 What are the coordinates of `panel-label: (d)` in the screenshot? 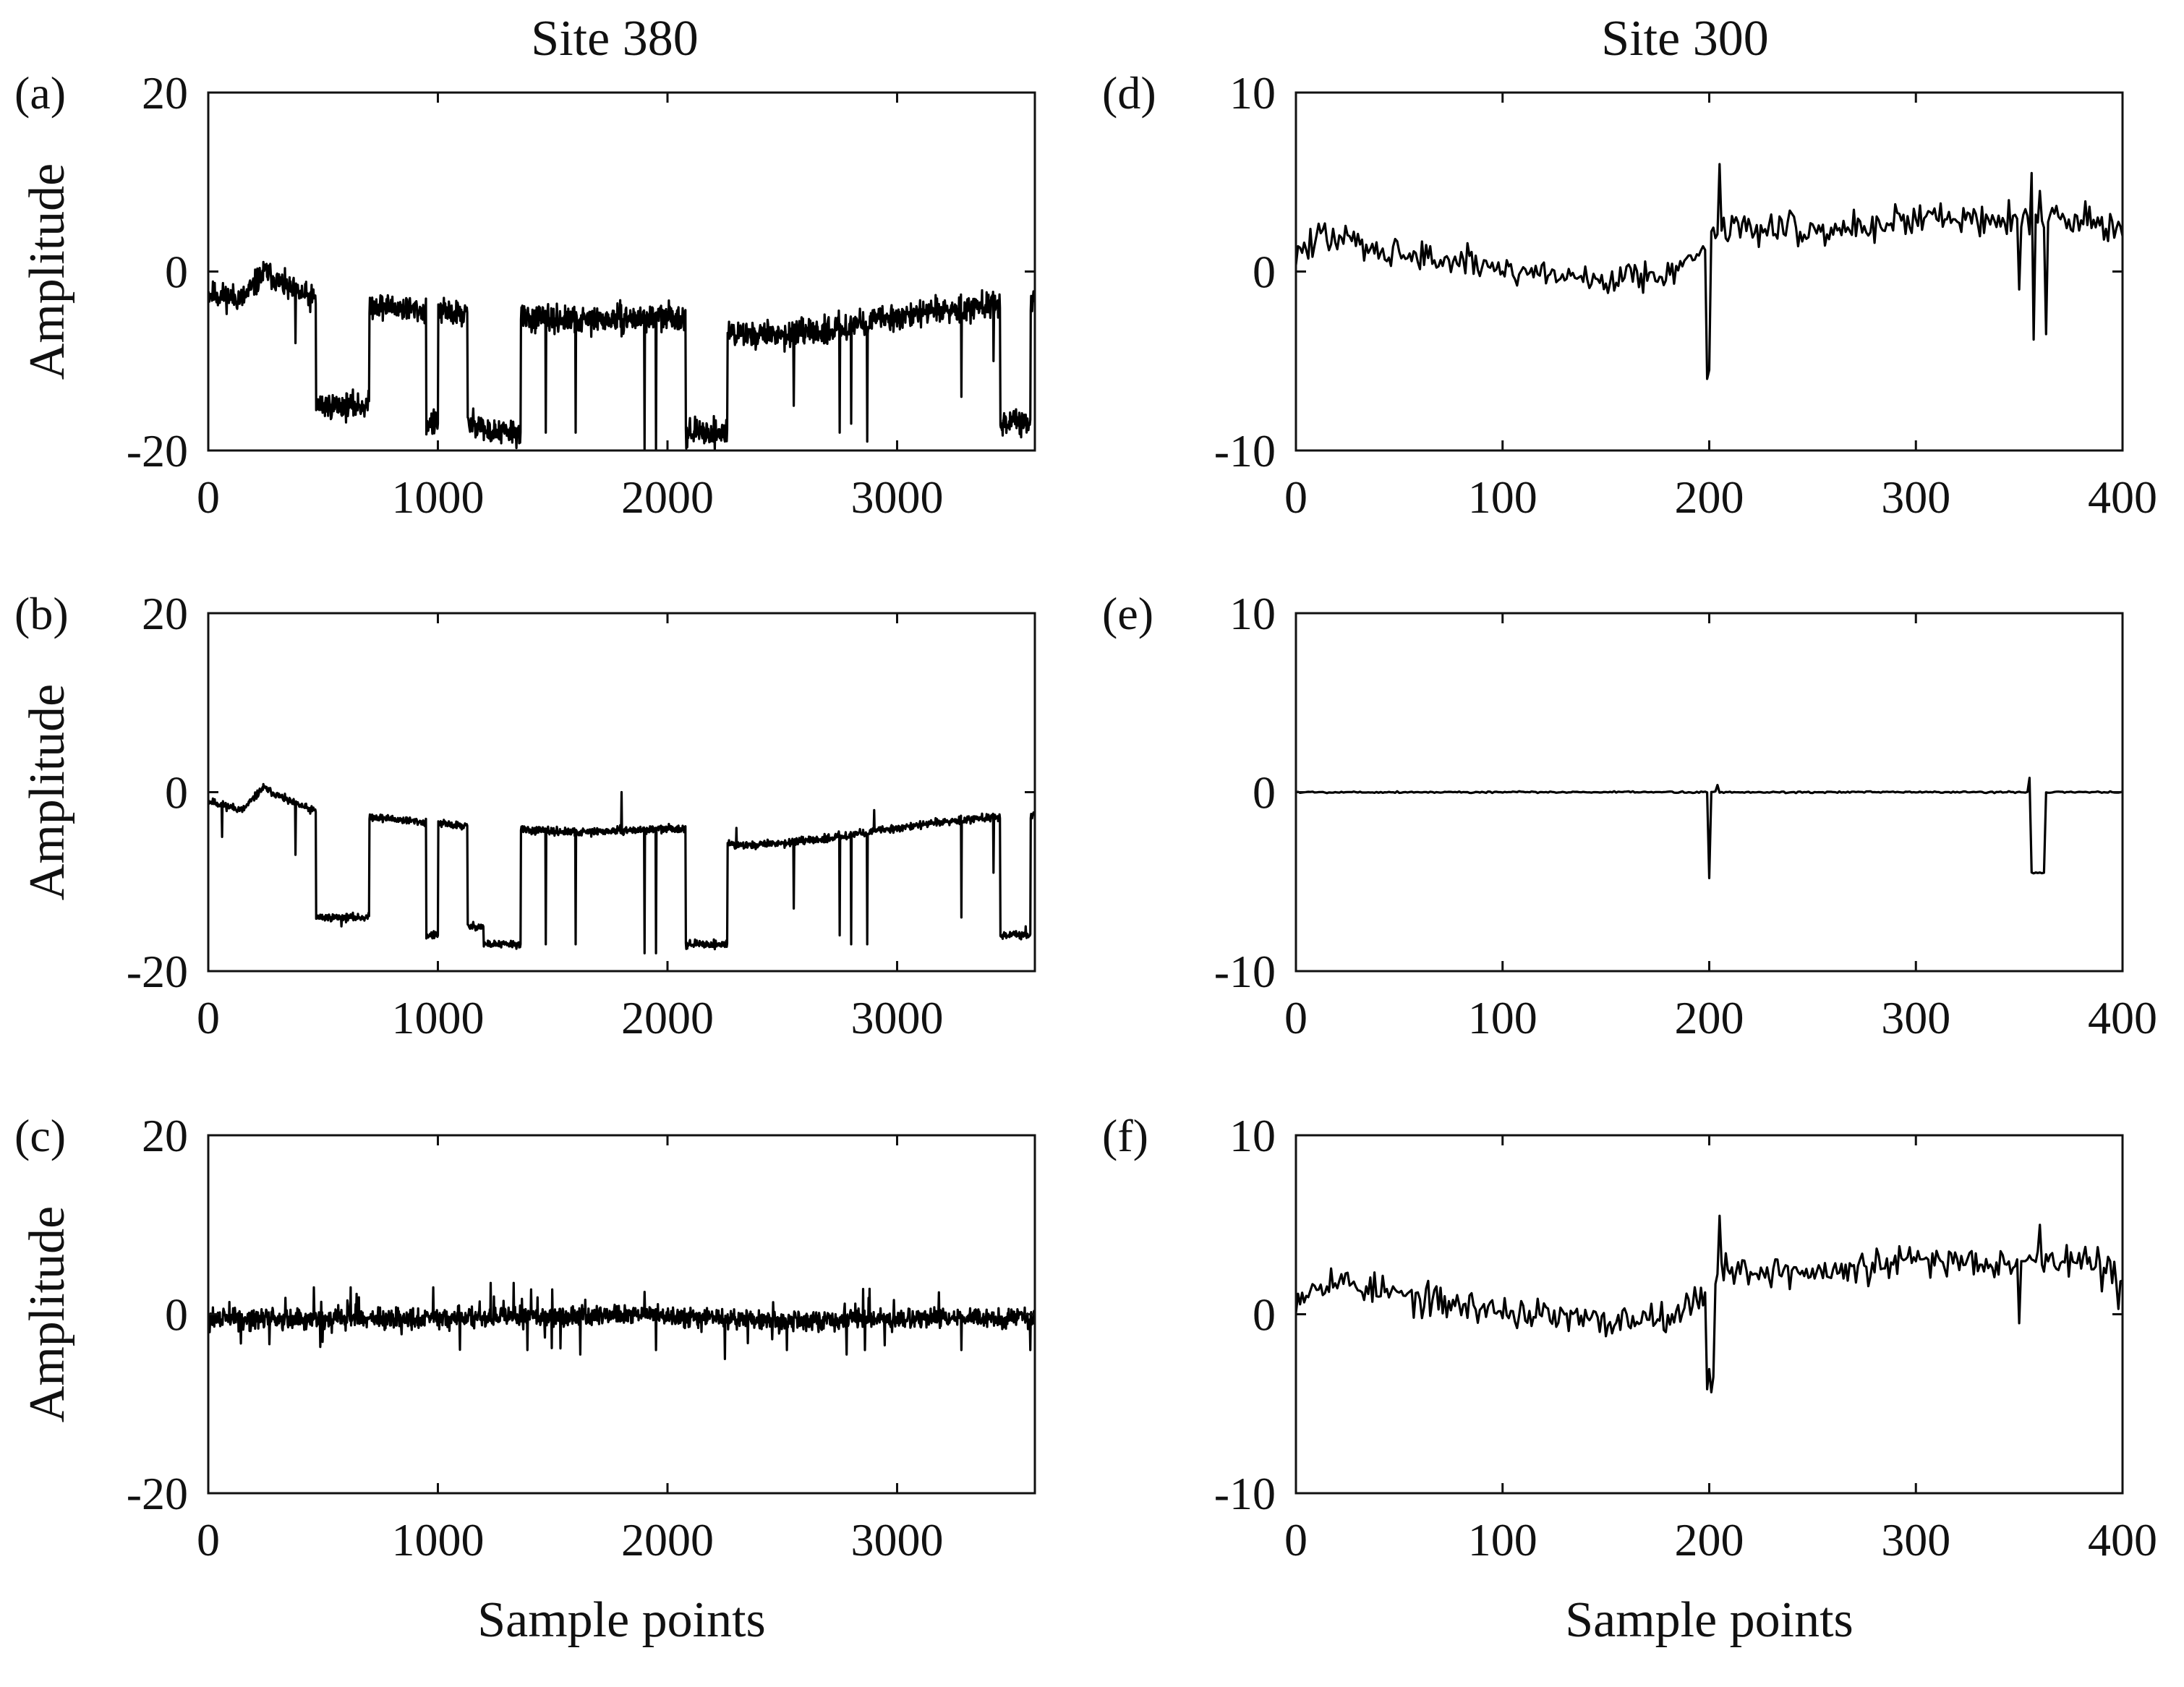 It's located at (1129, 93).